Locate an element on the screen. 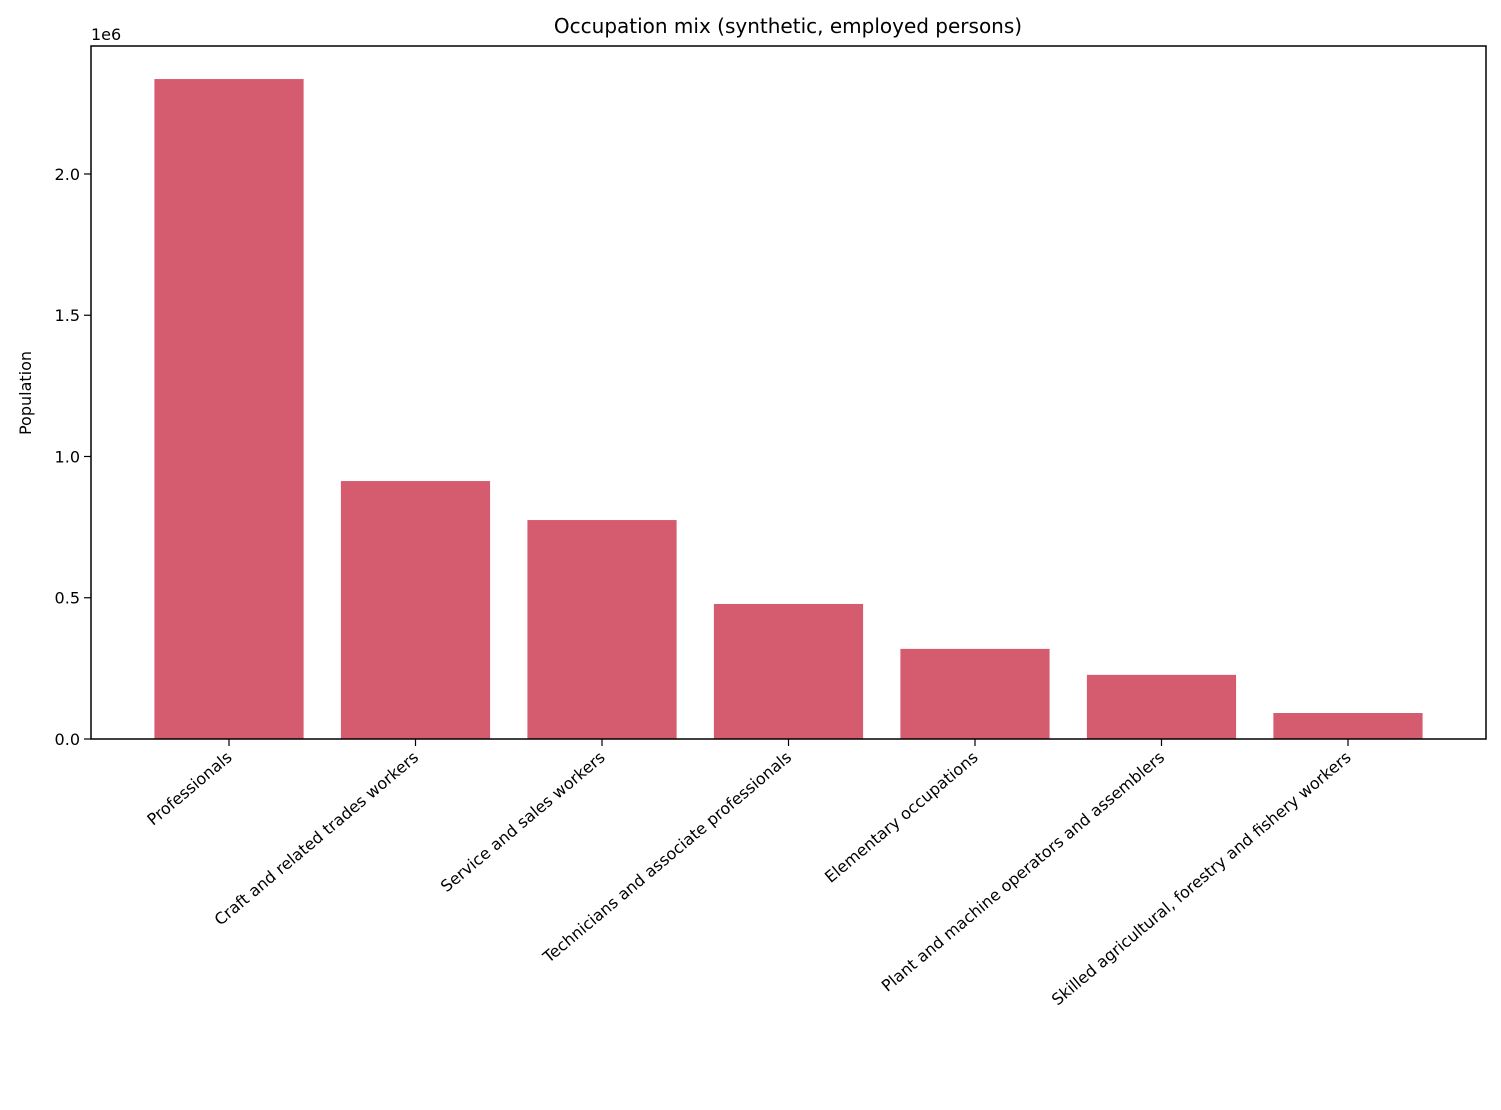  y-tick-label: 1.5 is located at coordinates (67, 315).